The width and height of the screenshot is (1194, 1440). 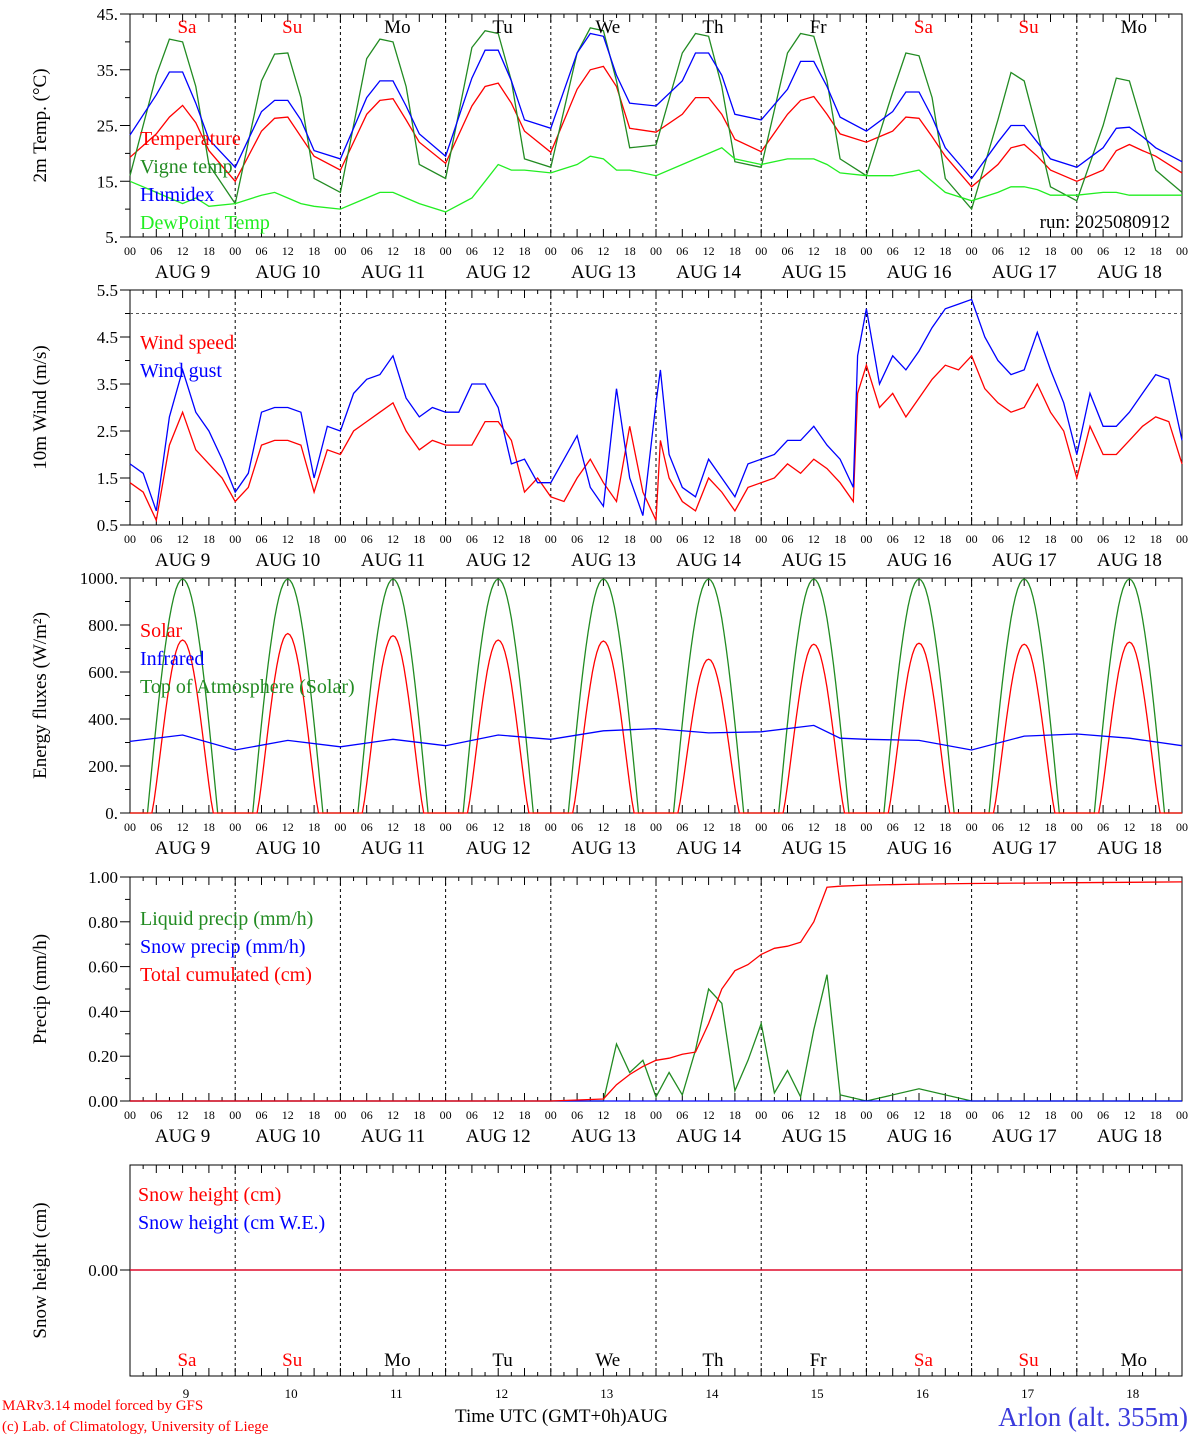 I want to click on y-tick-label: 0., so click(x=111, y=813).